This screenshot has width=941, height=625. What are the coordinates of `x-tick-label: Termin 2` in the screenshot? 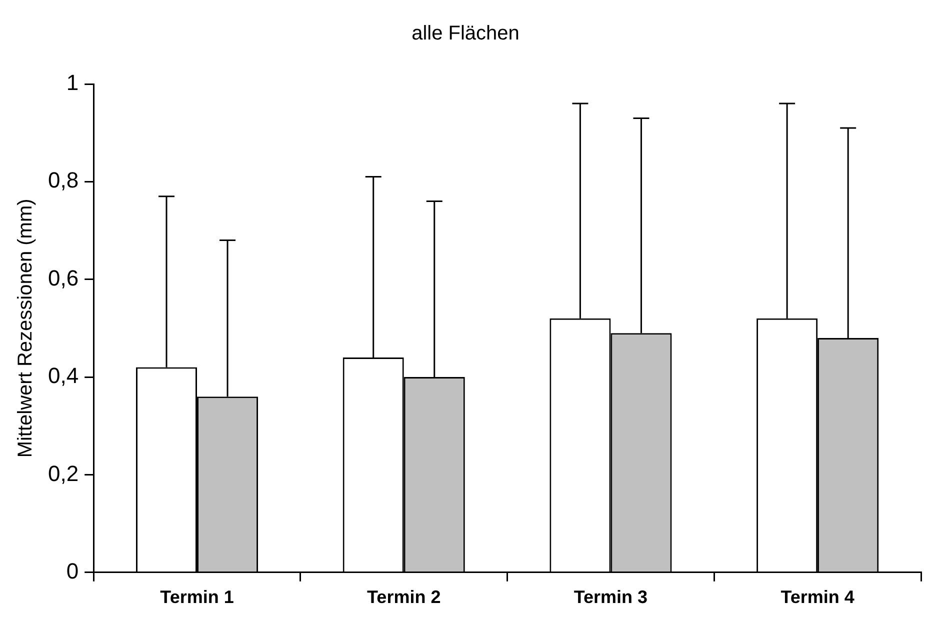 It's located at (404, 597).